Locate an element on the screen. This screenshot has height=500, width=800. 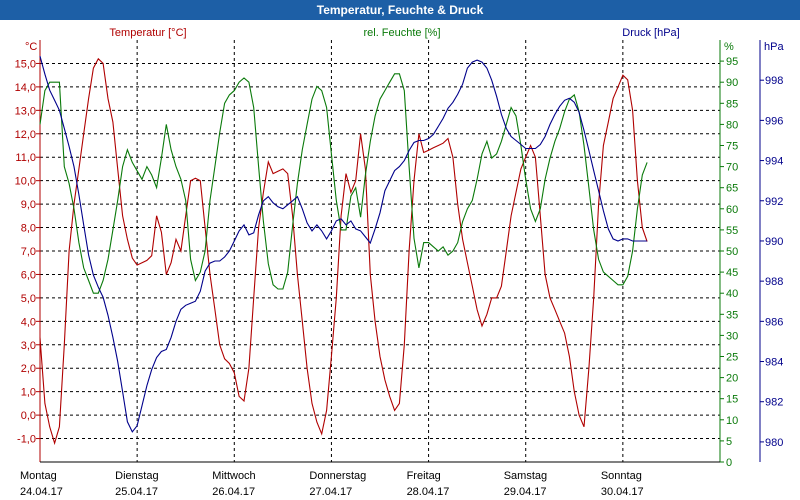
temperature-tick-label: 10,0 is located at coordinates (25, 182).